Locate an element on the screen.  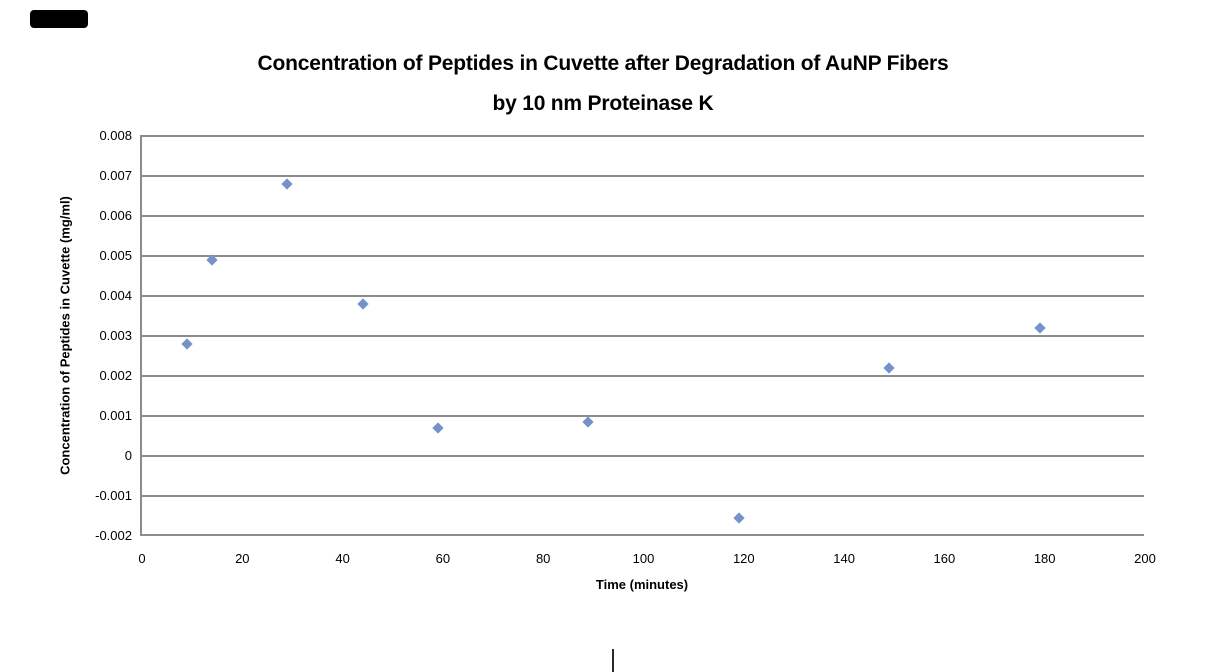
x-tick-label: 20 is located at coordinates (242, 558).